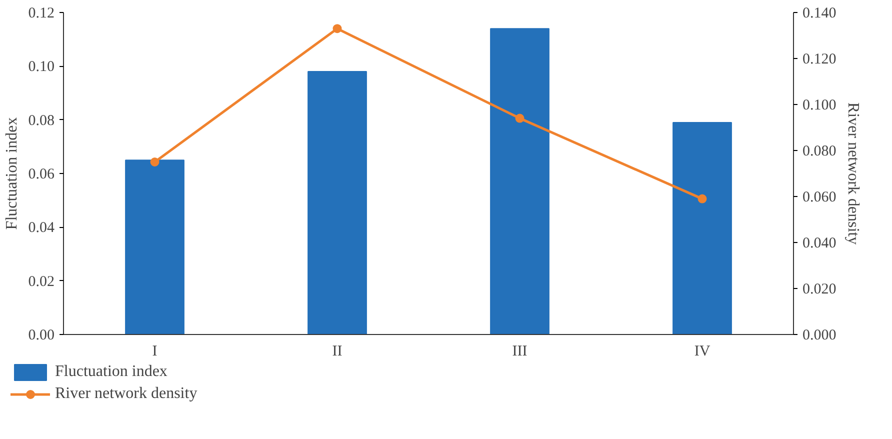 This screenshot has width=892, height=439. Describe the element at coordinates (819, 152) in the screenshot. I see `y2-tick-label: 0.080` at that location.